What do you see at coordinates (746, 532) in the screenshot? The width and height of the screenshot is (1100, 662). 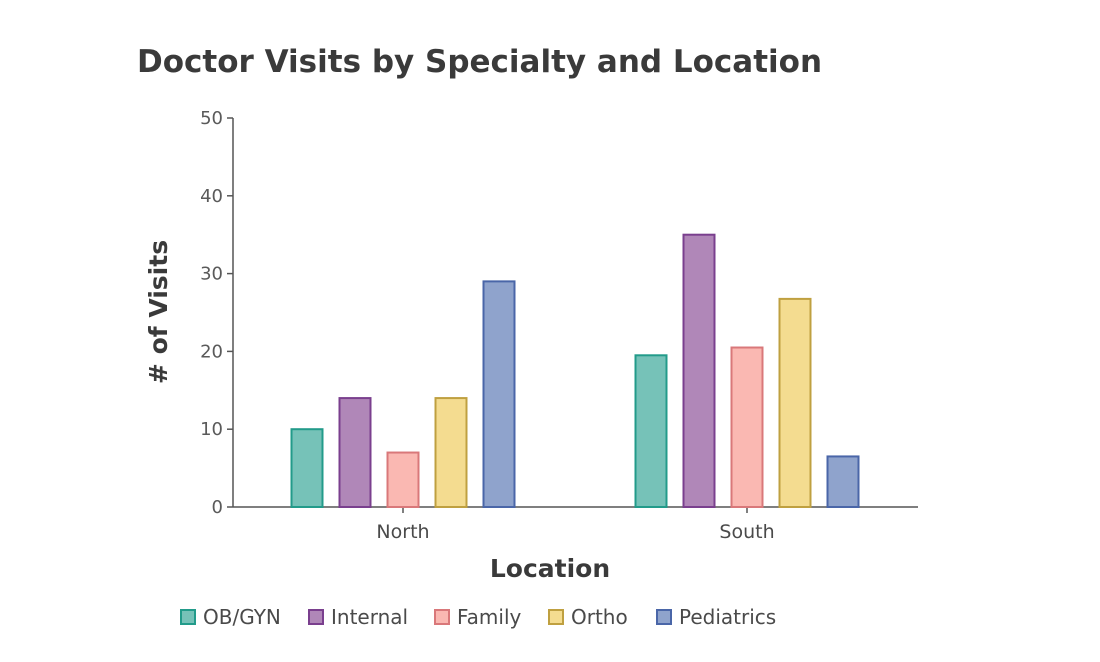 I see `x-tick-label: South` at bounding box center [746, 532].